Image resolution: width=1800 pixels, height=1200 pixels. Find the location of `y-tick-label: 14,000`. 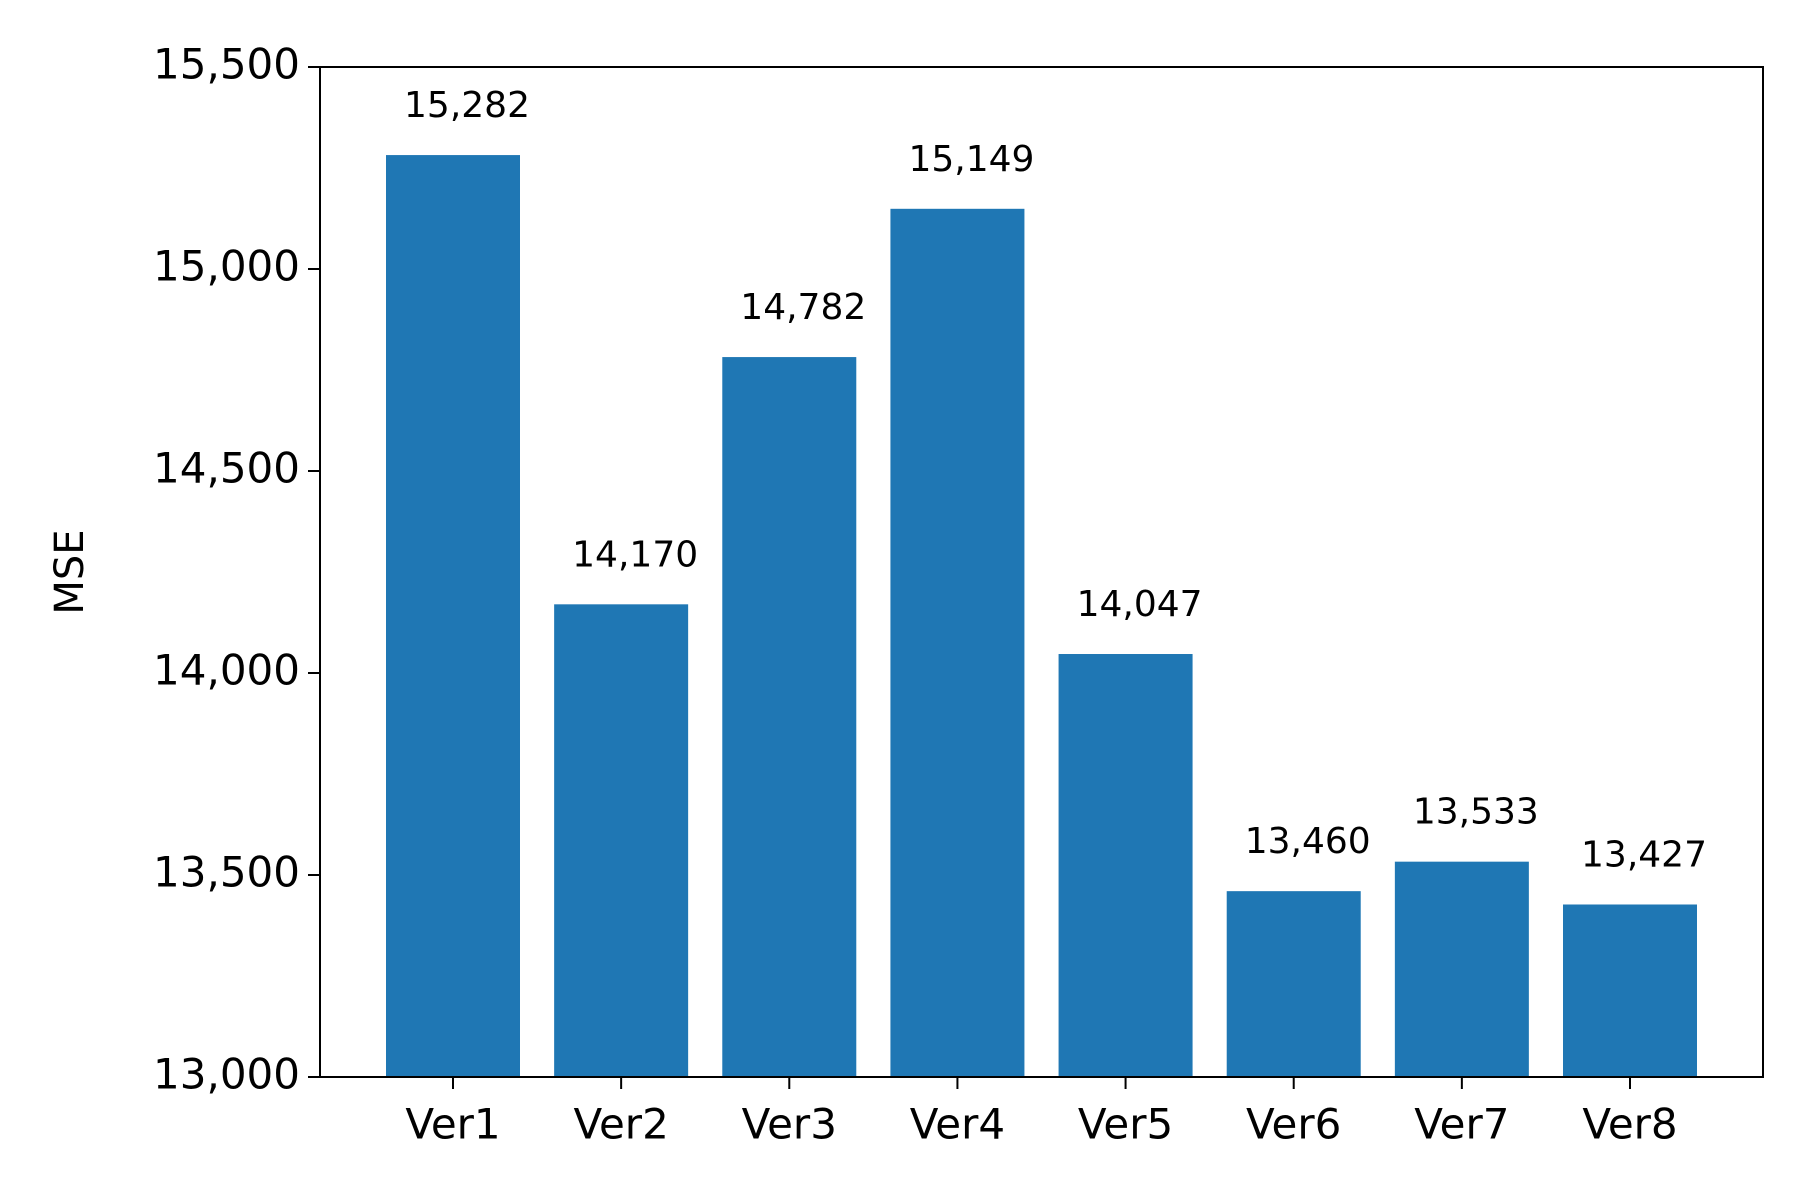

y-tick-label: 14,000 is located at coordinates (226, 670).